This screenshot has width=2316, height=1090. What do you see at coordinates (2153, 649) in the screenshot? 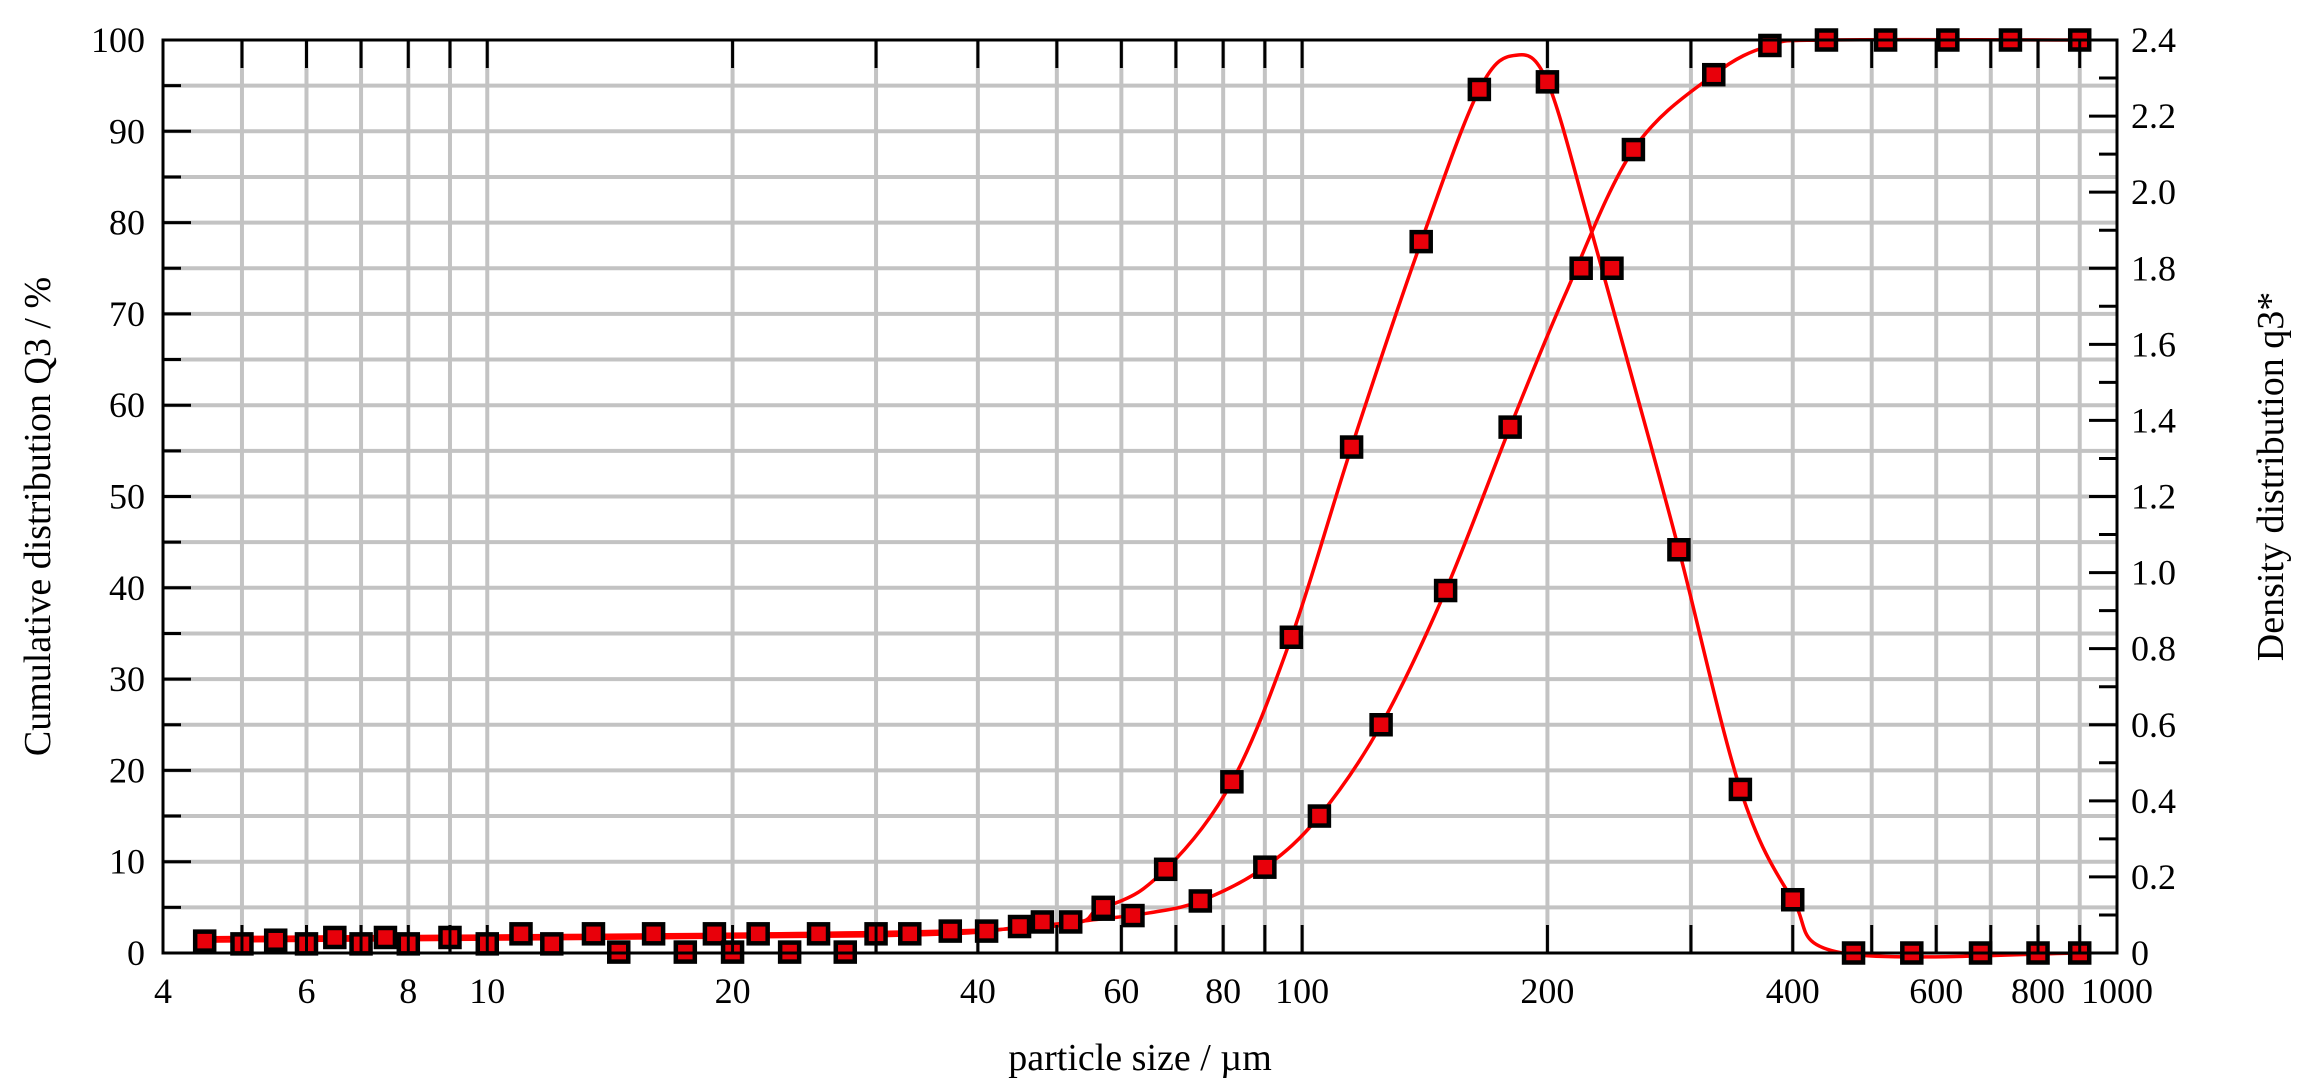
I see `y2-tick-label: 0.8` at bounding box center [2153, 649].